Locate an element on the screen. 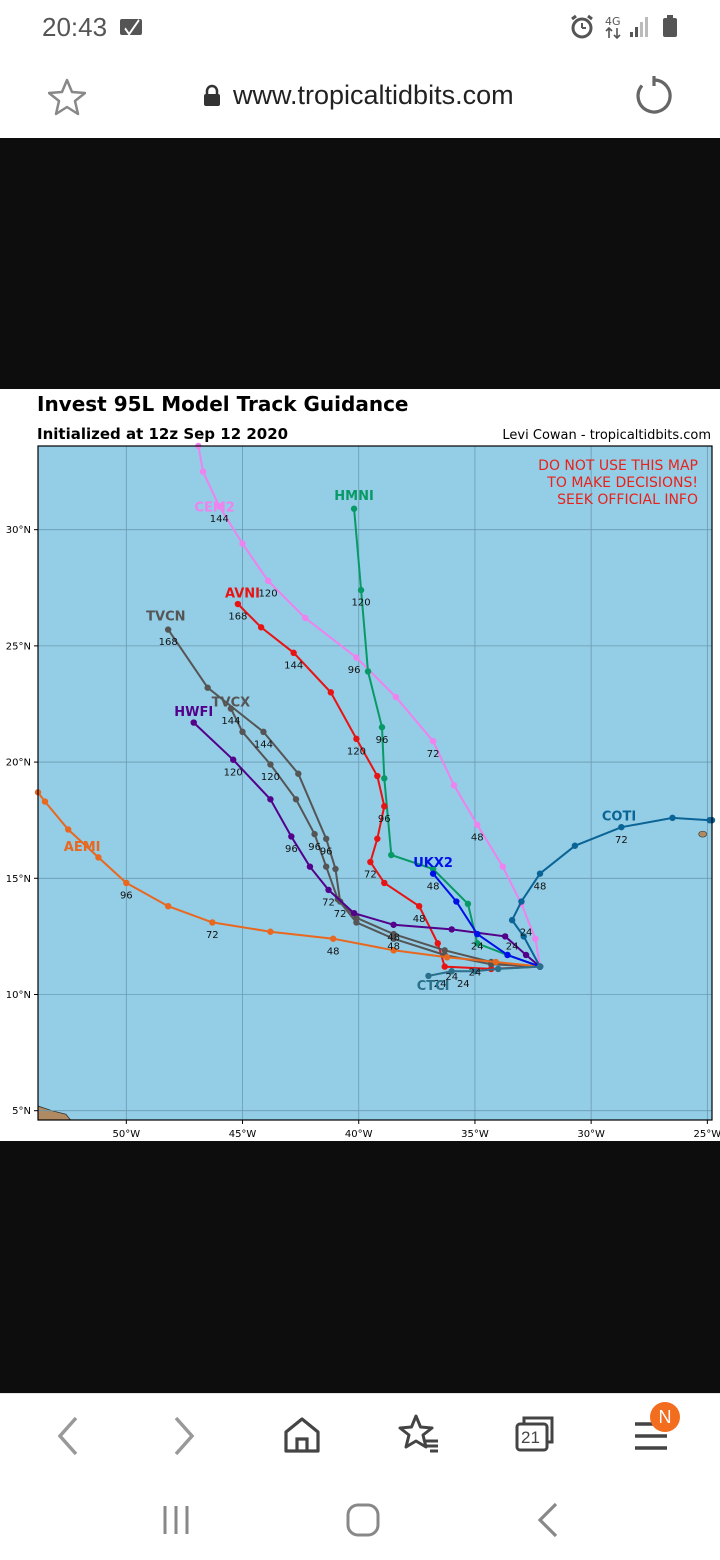 This screenshot has height=1560, width=720. forecast-hour-label-cem2: 48 is located at coordinates (477, 837).